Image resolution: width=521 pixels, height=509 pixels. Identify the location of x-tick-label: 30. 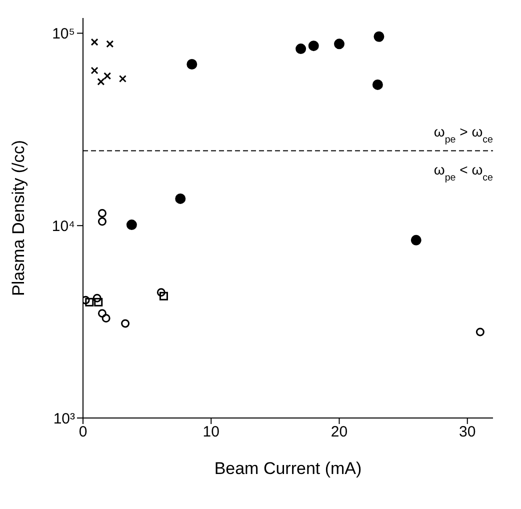
(467, 432).